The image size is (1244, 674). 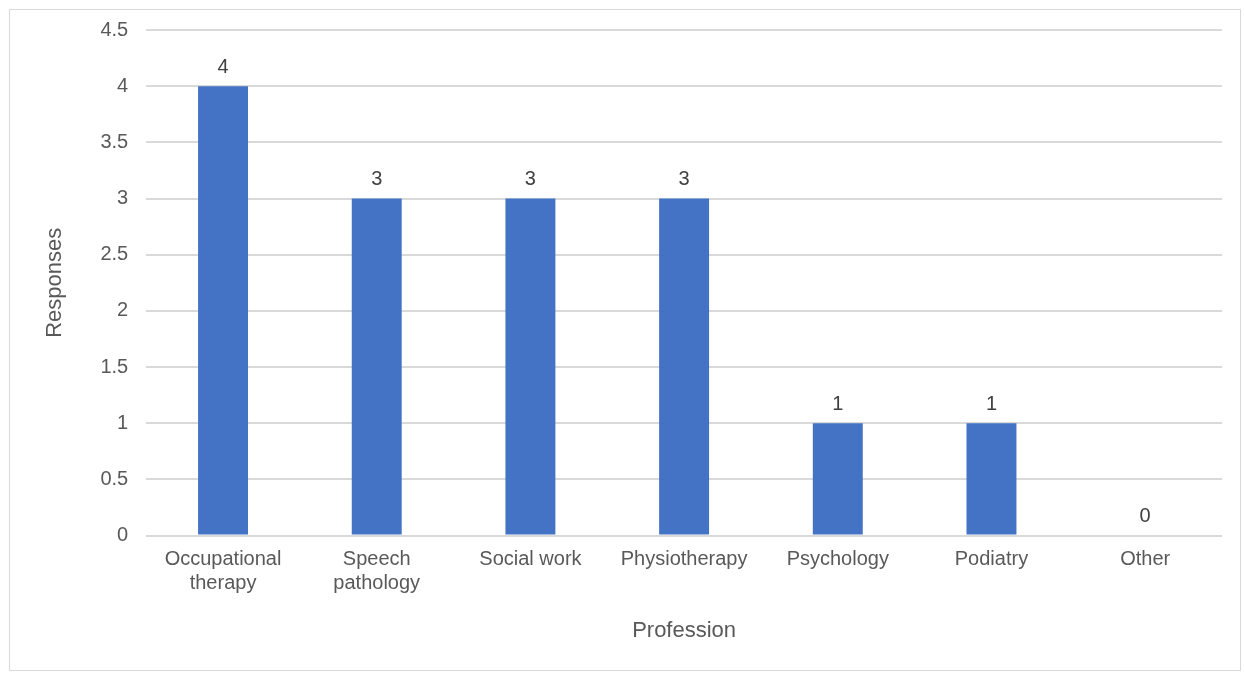 What do you see at coordinates (114, 140) in the screenshot?
I see `y-tick-label: 3.5` at bounding box center [114, 140].